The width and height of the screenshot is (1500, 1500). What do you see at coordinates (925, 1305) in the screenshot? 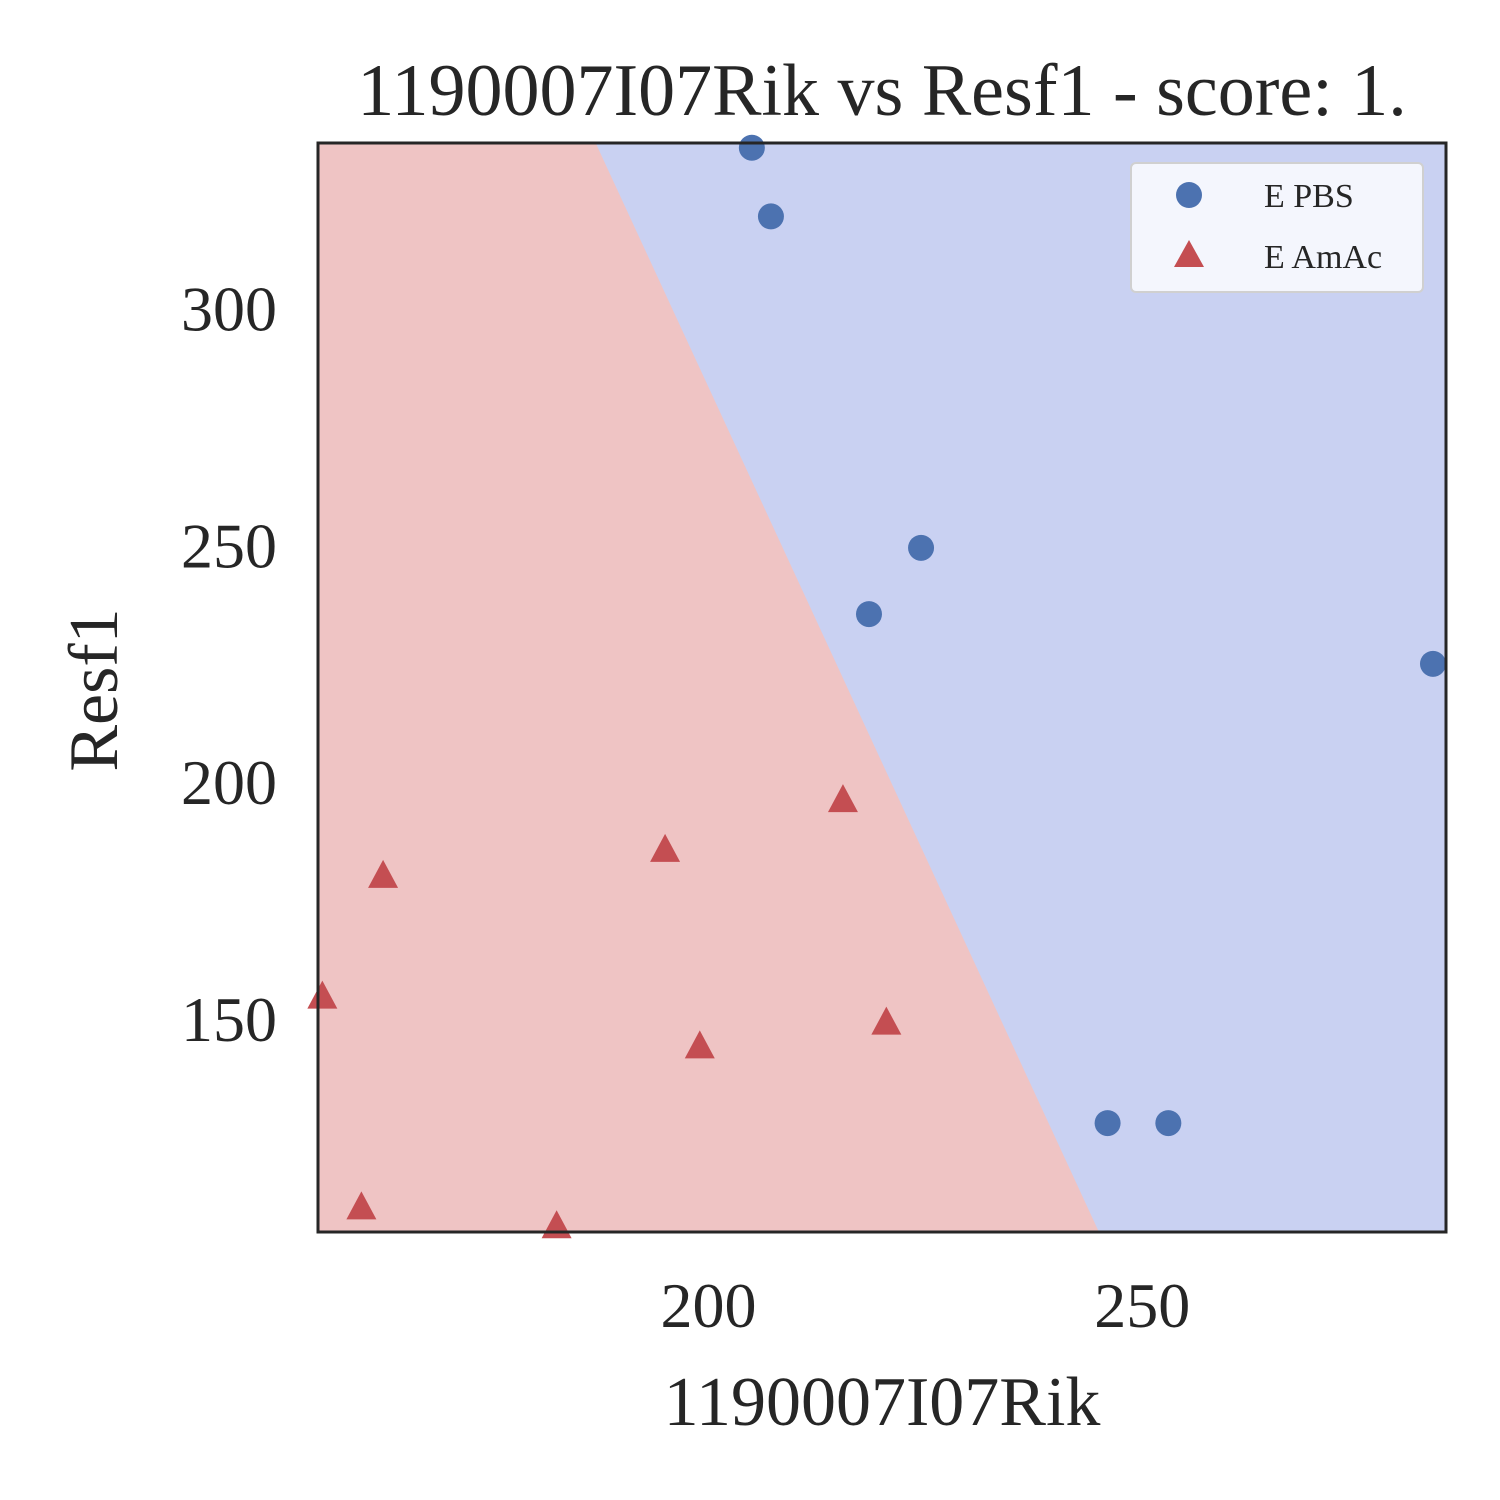
I see `x-axis-ticks: 200 250` at bounding box center [925, 1305].